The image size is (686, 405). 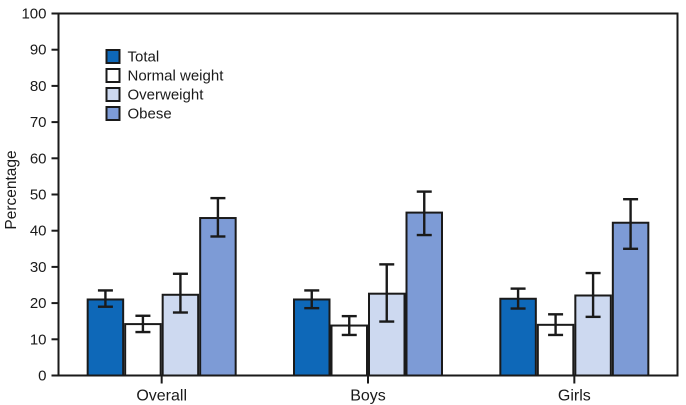 What do you see at coordinates (38, 303) in the screenshot?
I see `y-tick-label: 20` at bounding box center [38, 303].